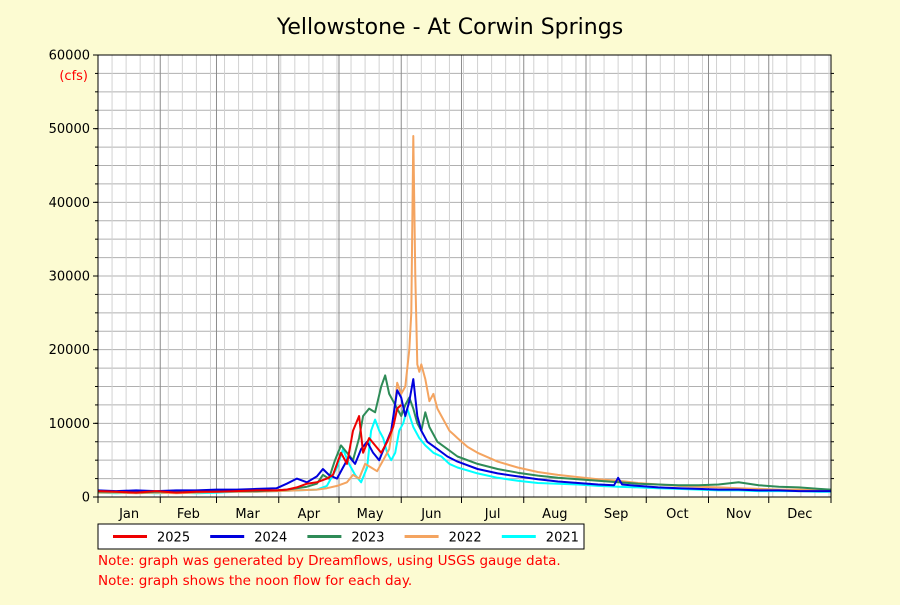 This screenshot has height=605, width=900. What do you see at coordinates (309, 514) in the screenshot?
I see `x-tick-label: Apr` at bounding box center [309, 514].